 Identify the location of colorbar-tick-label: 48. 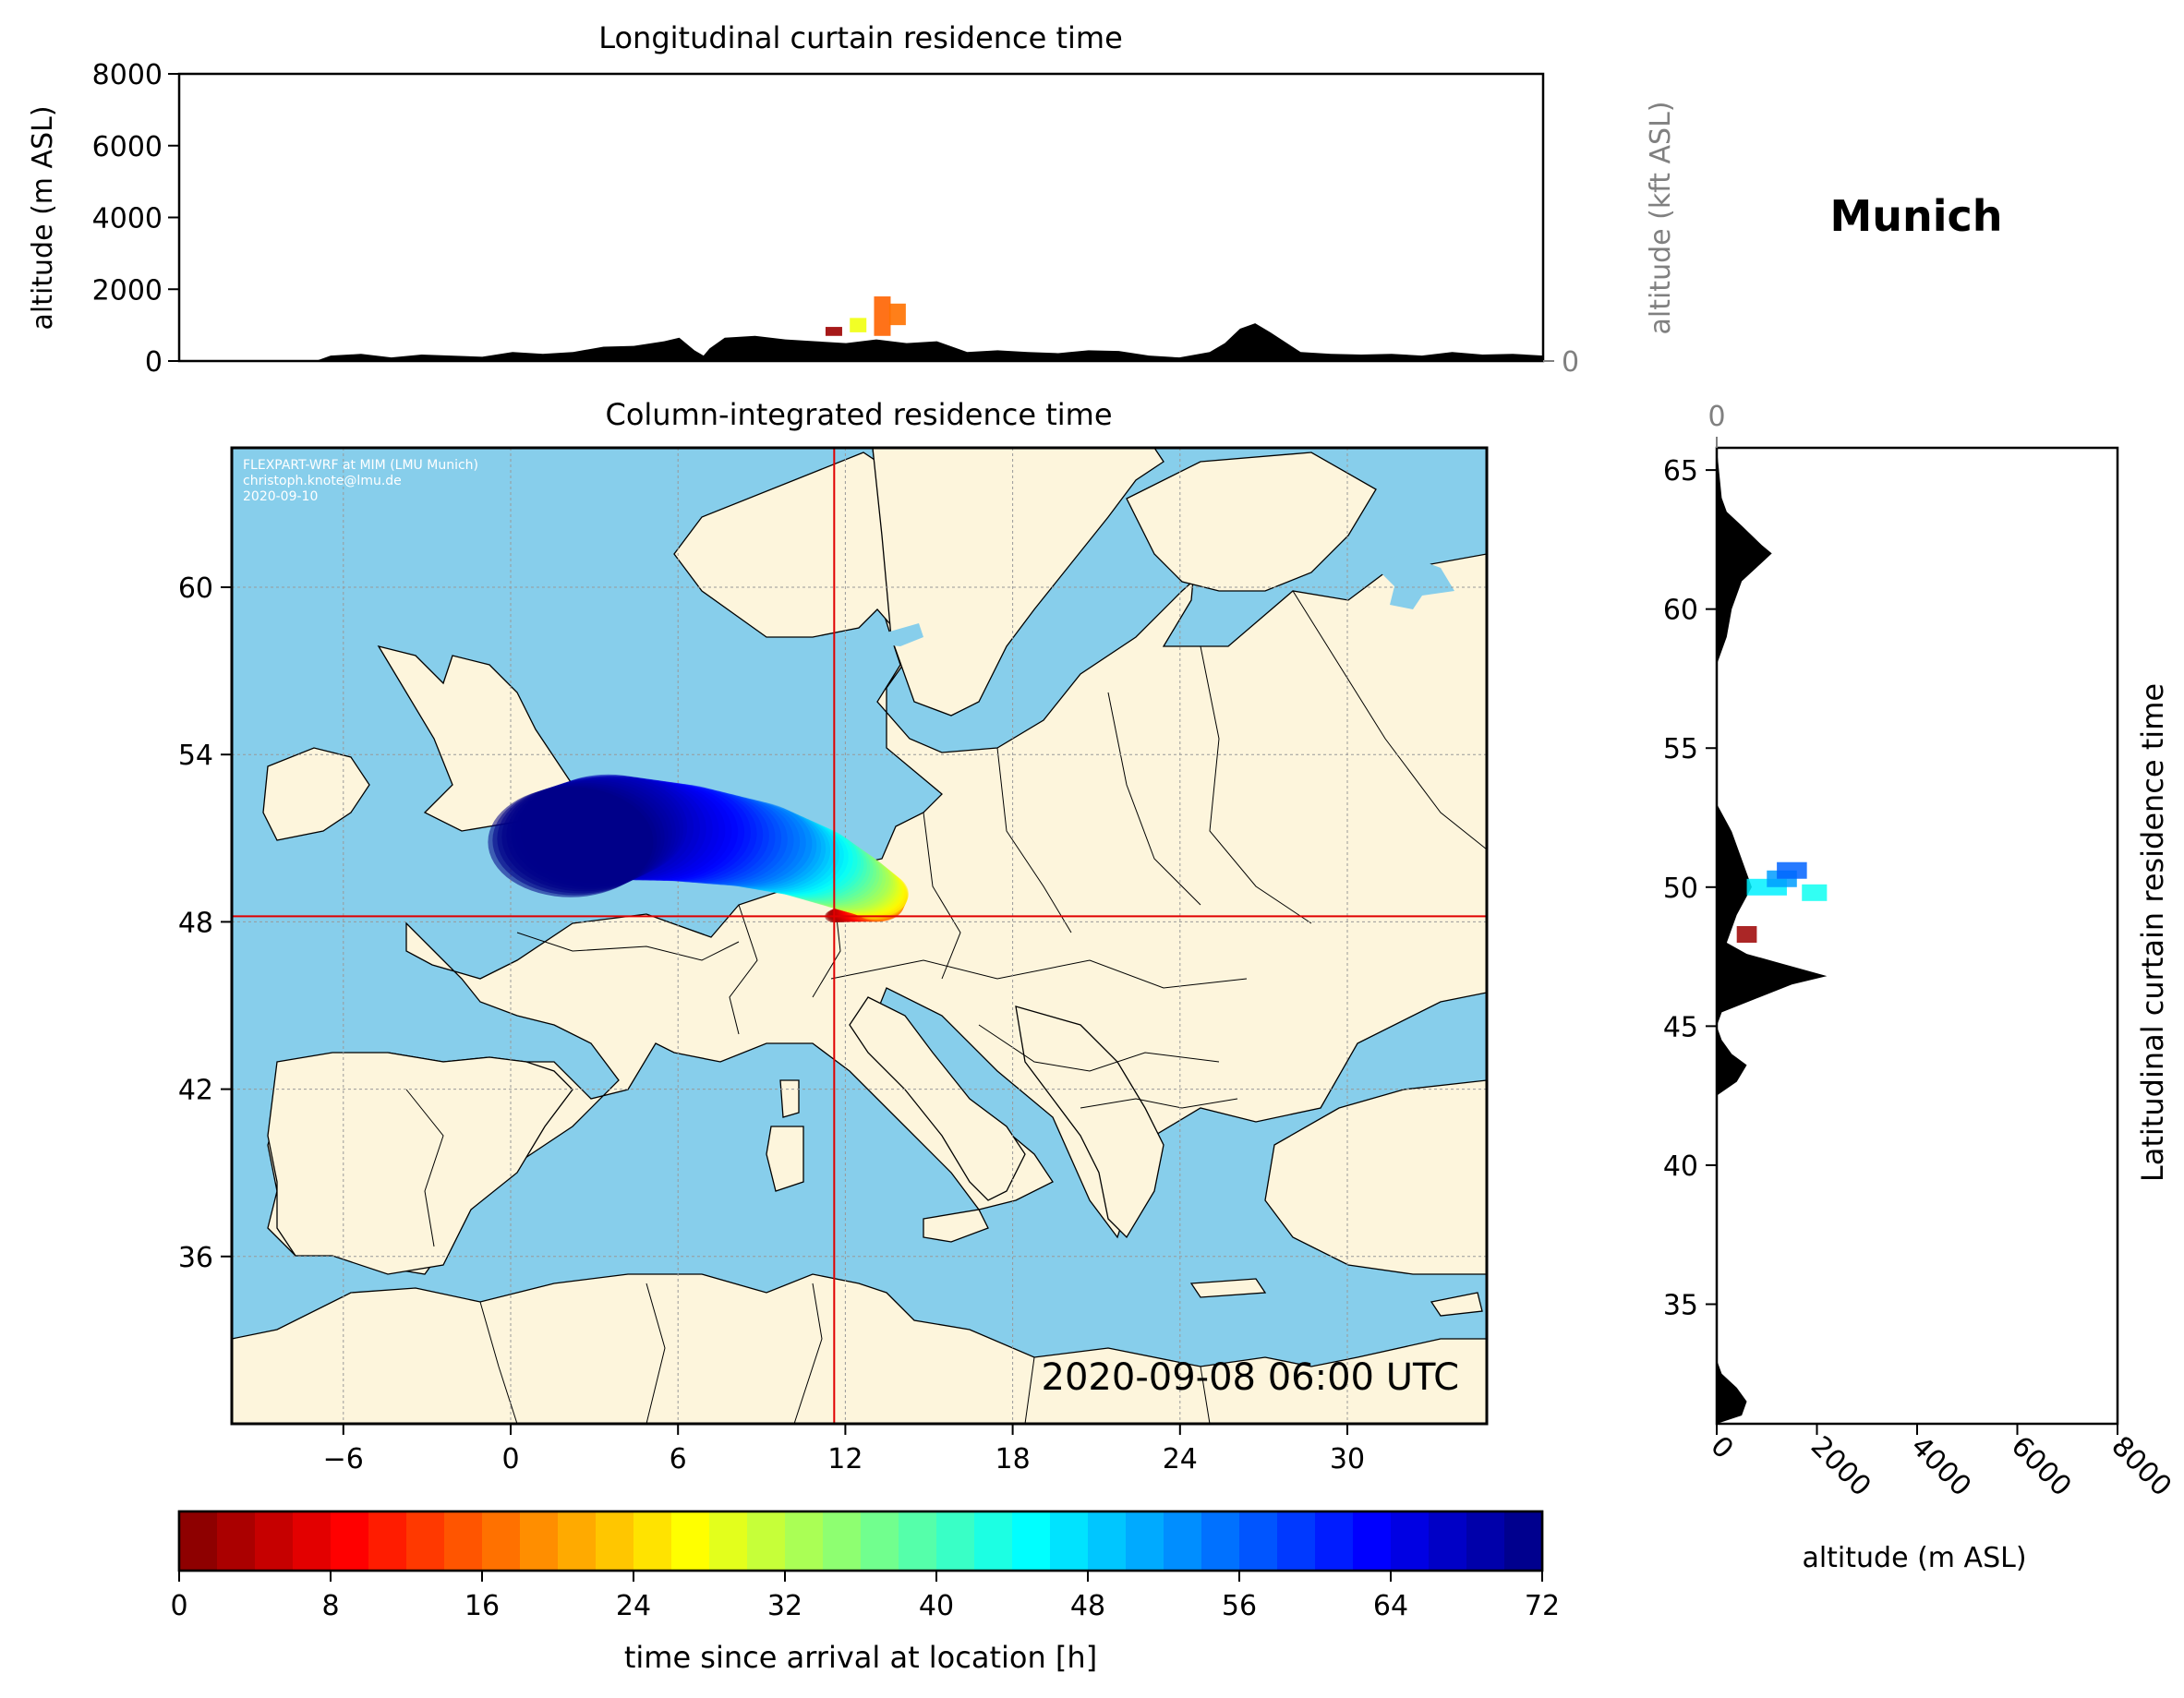
(1087, 1606).